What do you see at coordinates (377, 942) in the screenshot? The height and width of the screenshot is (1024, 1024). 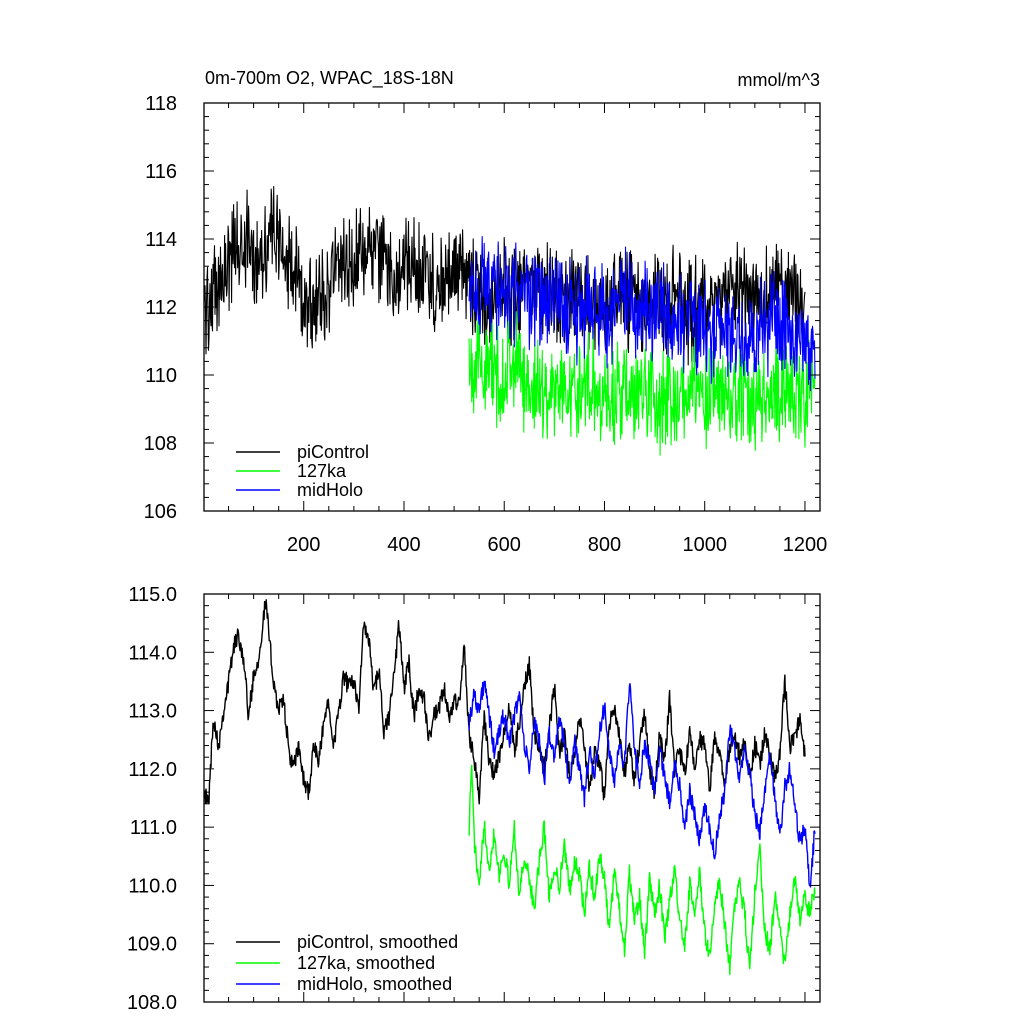 I see `legend-label: piControl, smoothed` at bounding box center [377, 942].